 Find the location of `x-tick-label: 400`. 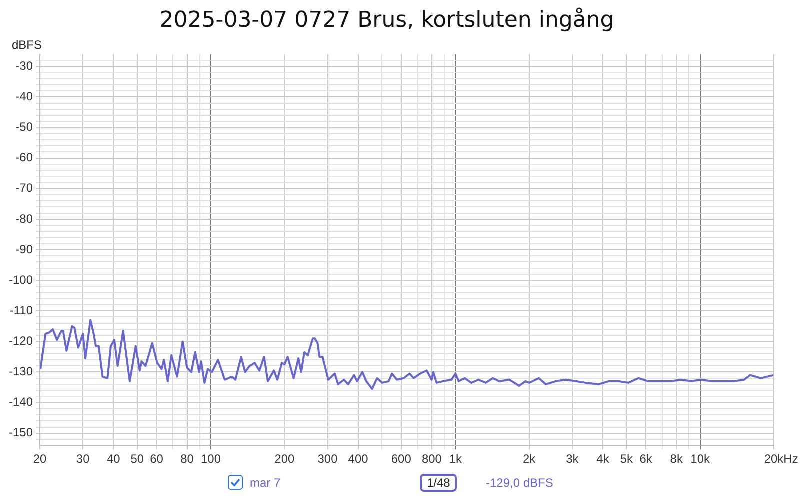

x-tick-label: 400 is located at coordinates (358, 459).